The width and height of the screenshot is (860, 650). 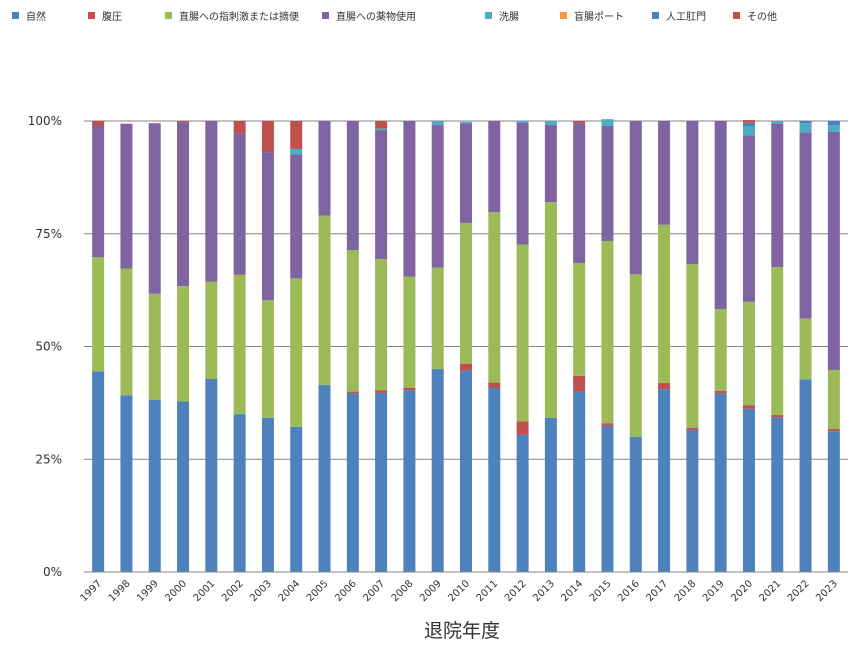 I want to click on x-tick-label: 2017, so click(x=657, y=591).